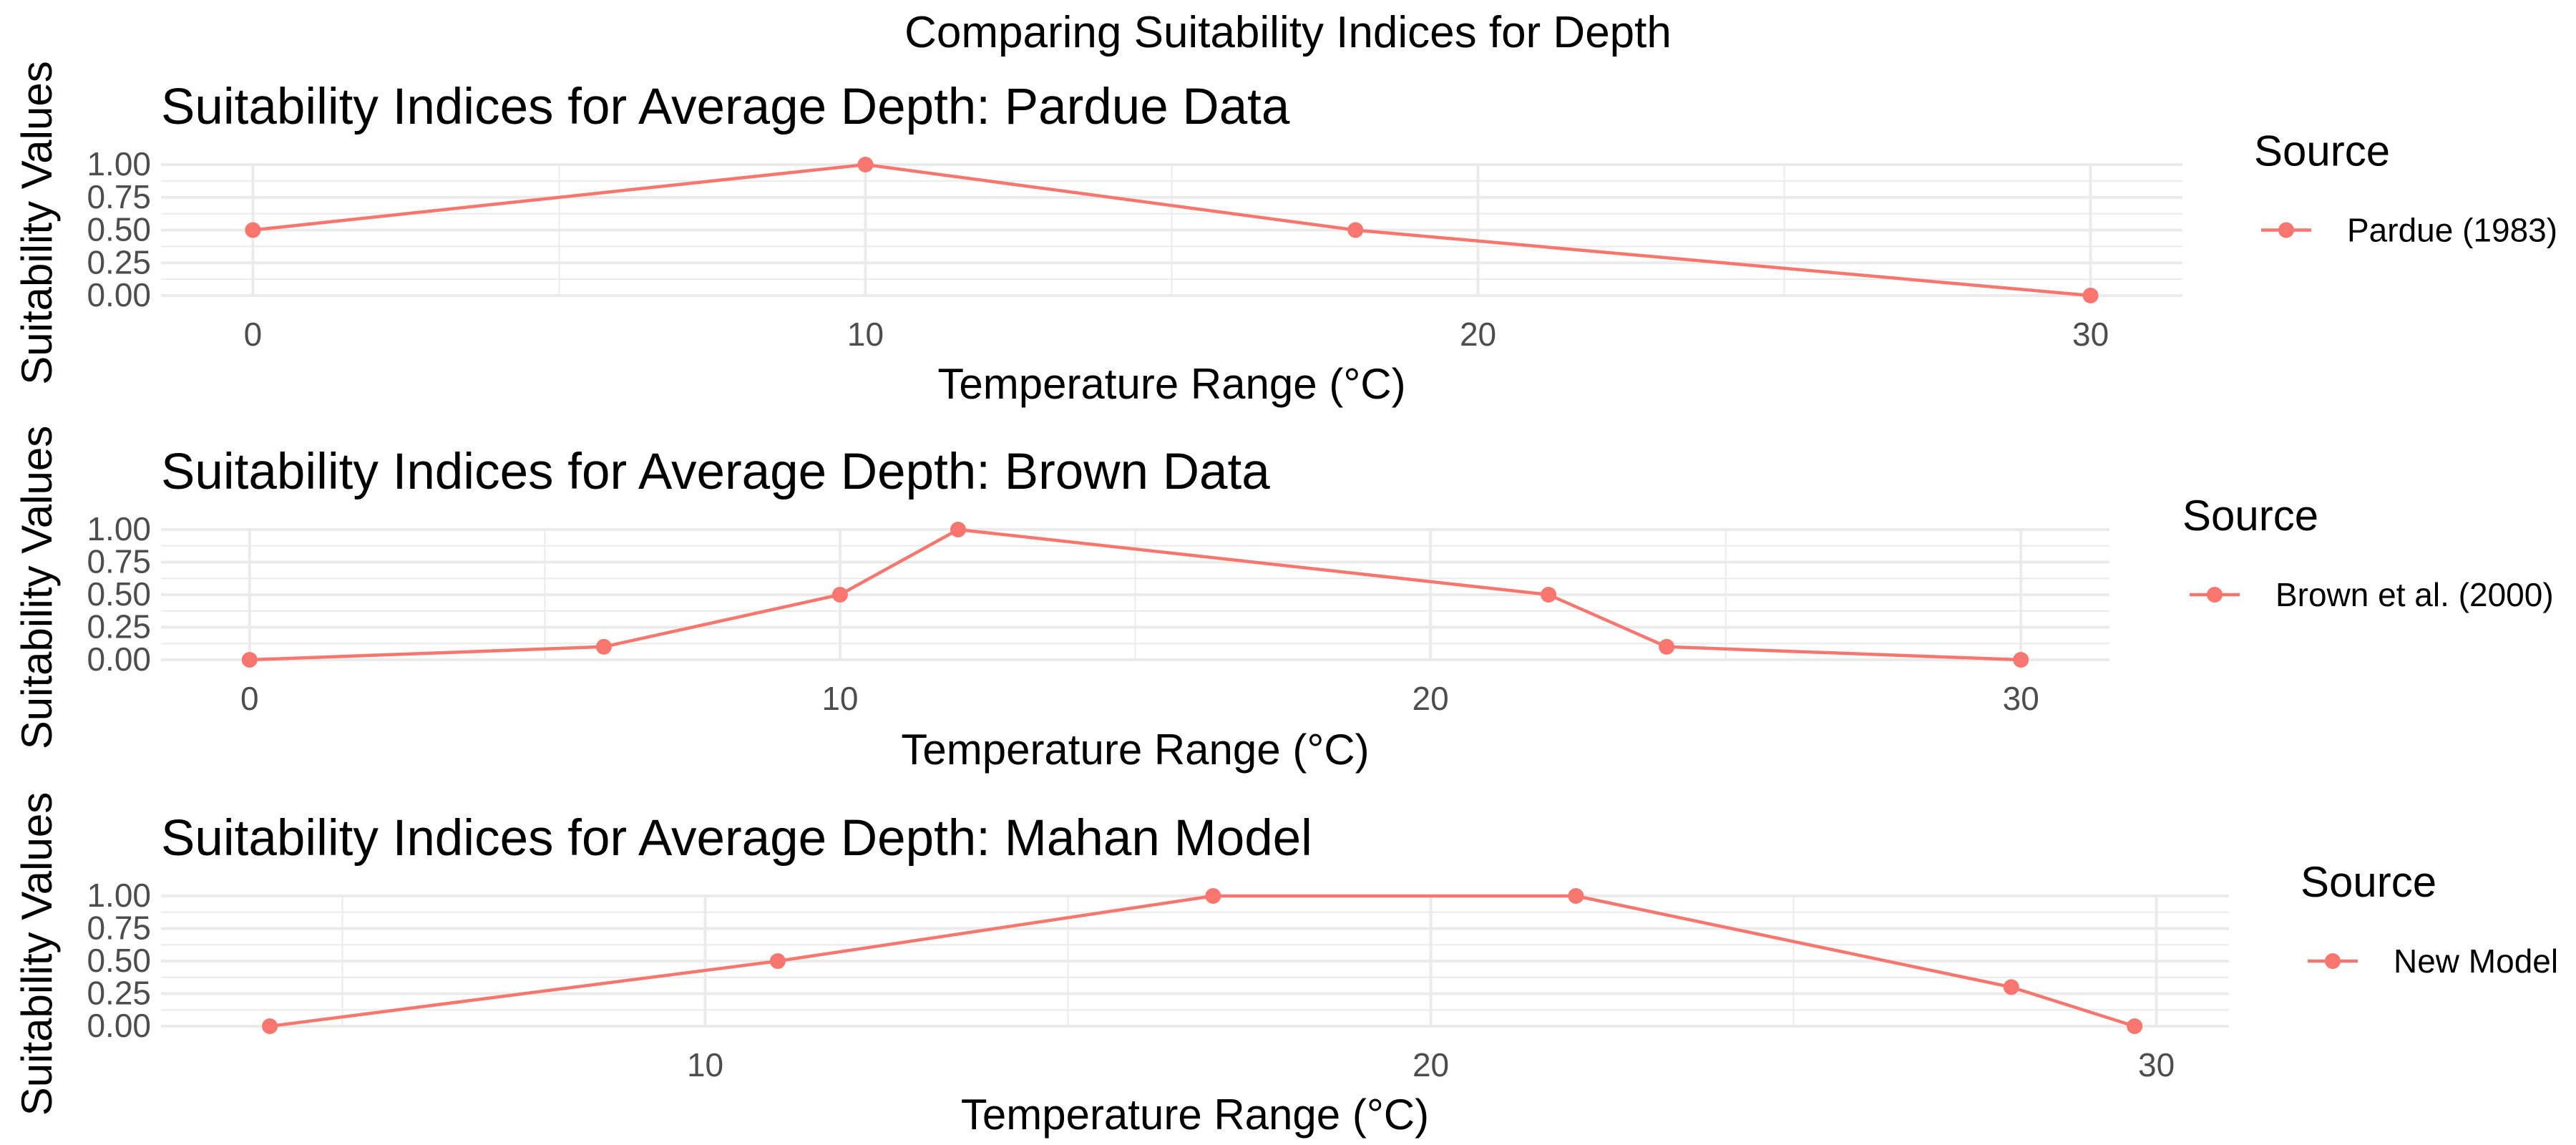 Image resolution: width=2576 pixels, height=1145 pixels. I want to click on legend: Source Pardue (1983), so click(2405, 188).